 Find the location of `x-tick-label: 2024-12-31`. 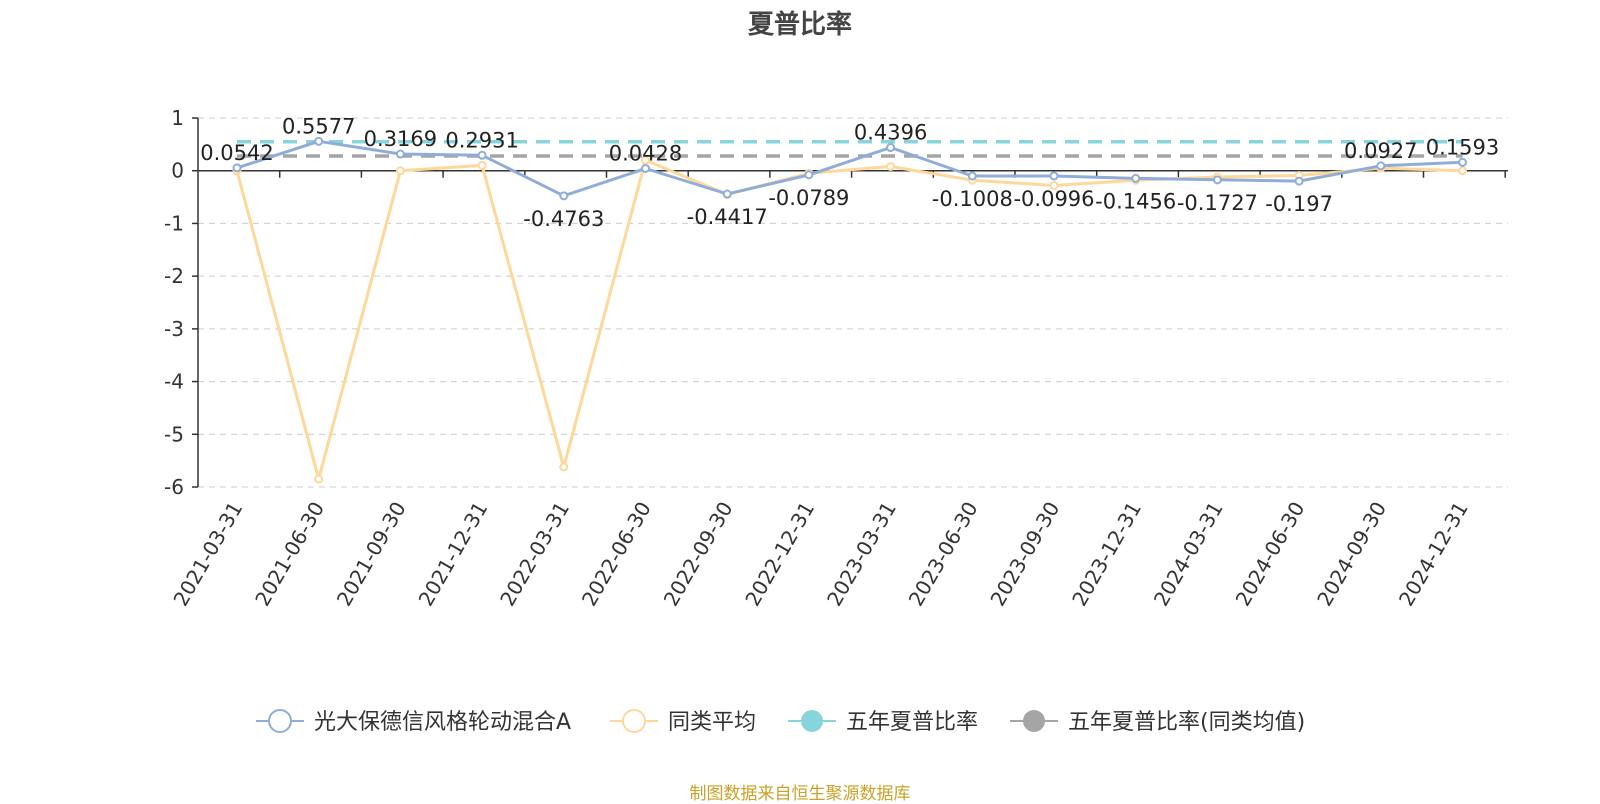

x-tick-label: 2024-12-31 is located at coordinates (1433, 554).